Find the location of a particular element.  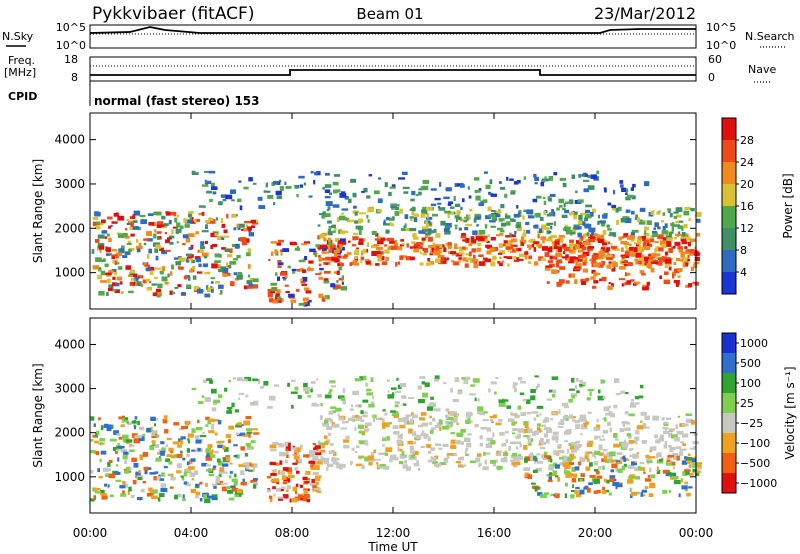

colorbar-tick-label: 100 is located at coordinates (750, 383).